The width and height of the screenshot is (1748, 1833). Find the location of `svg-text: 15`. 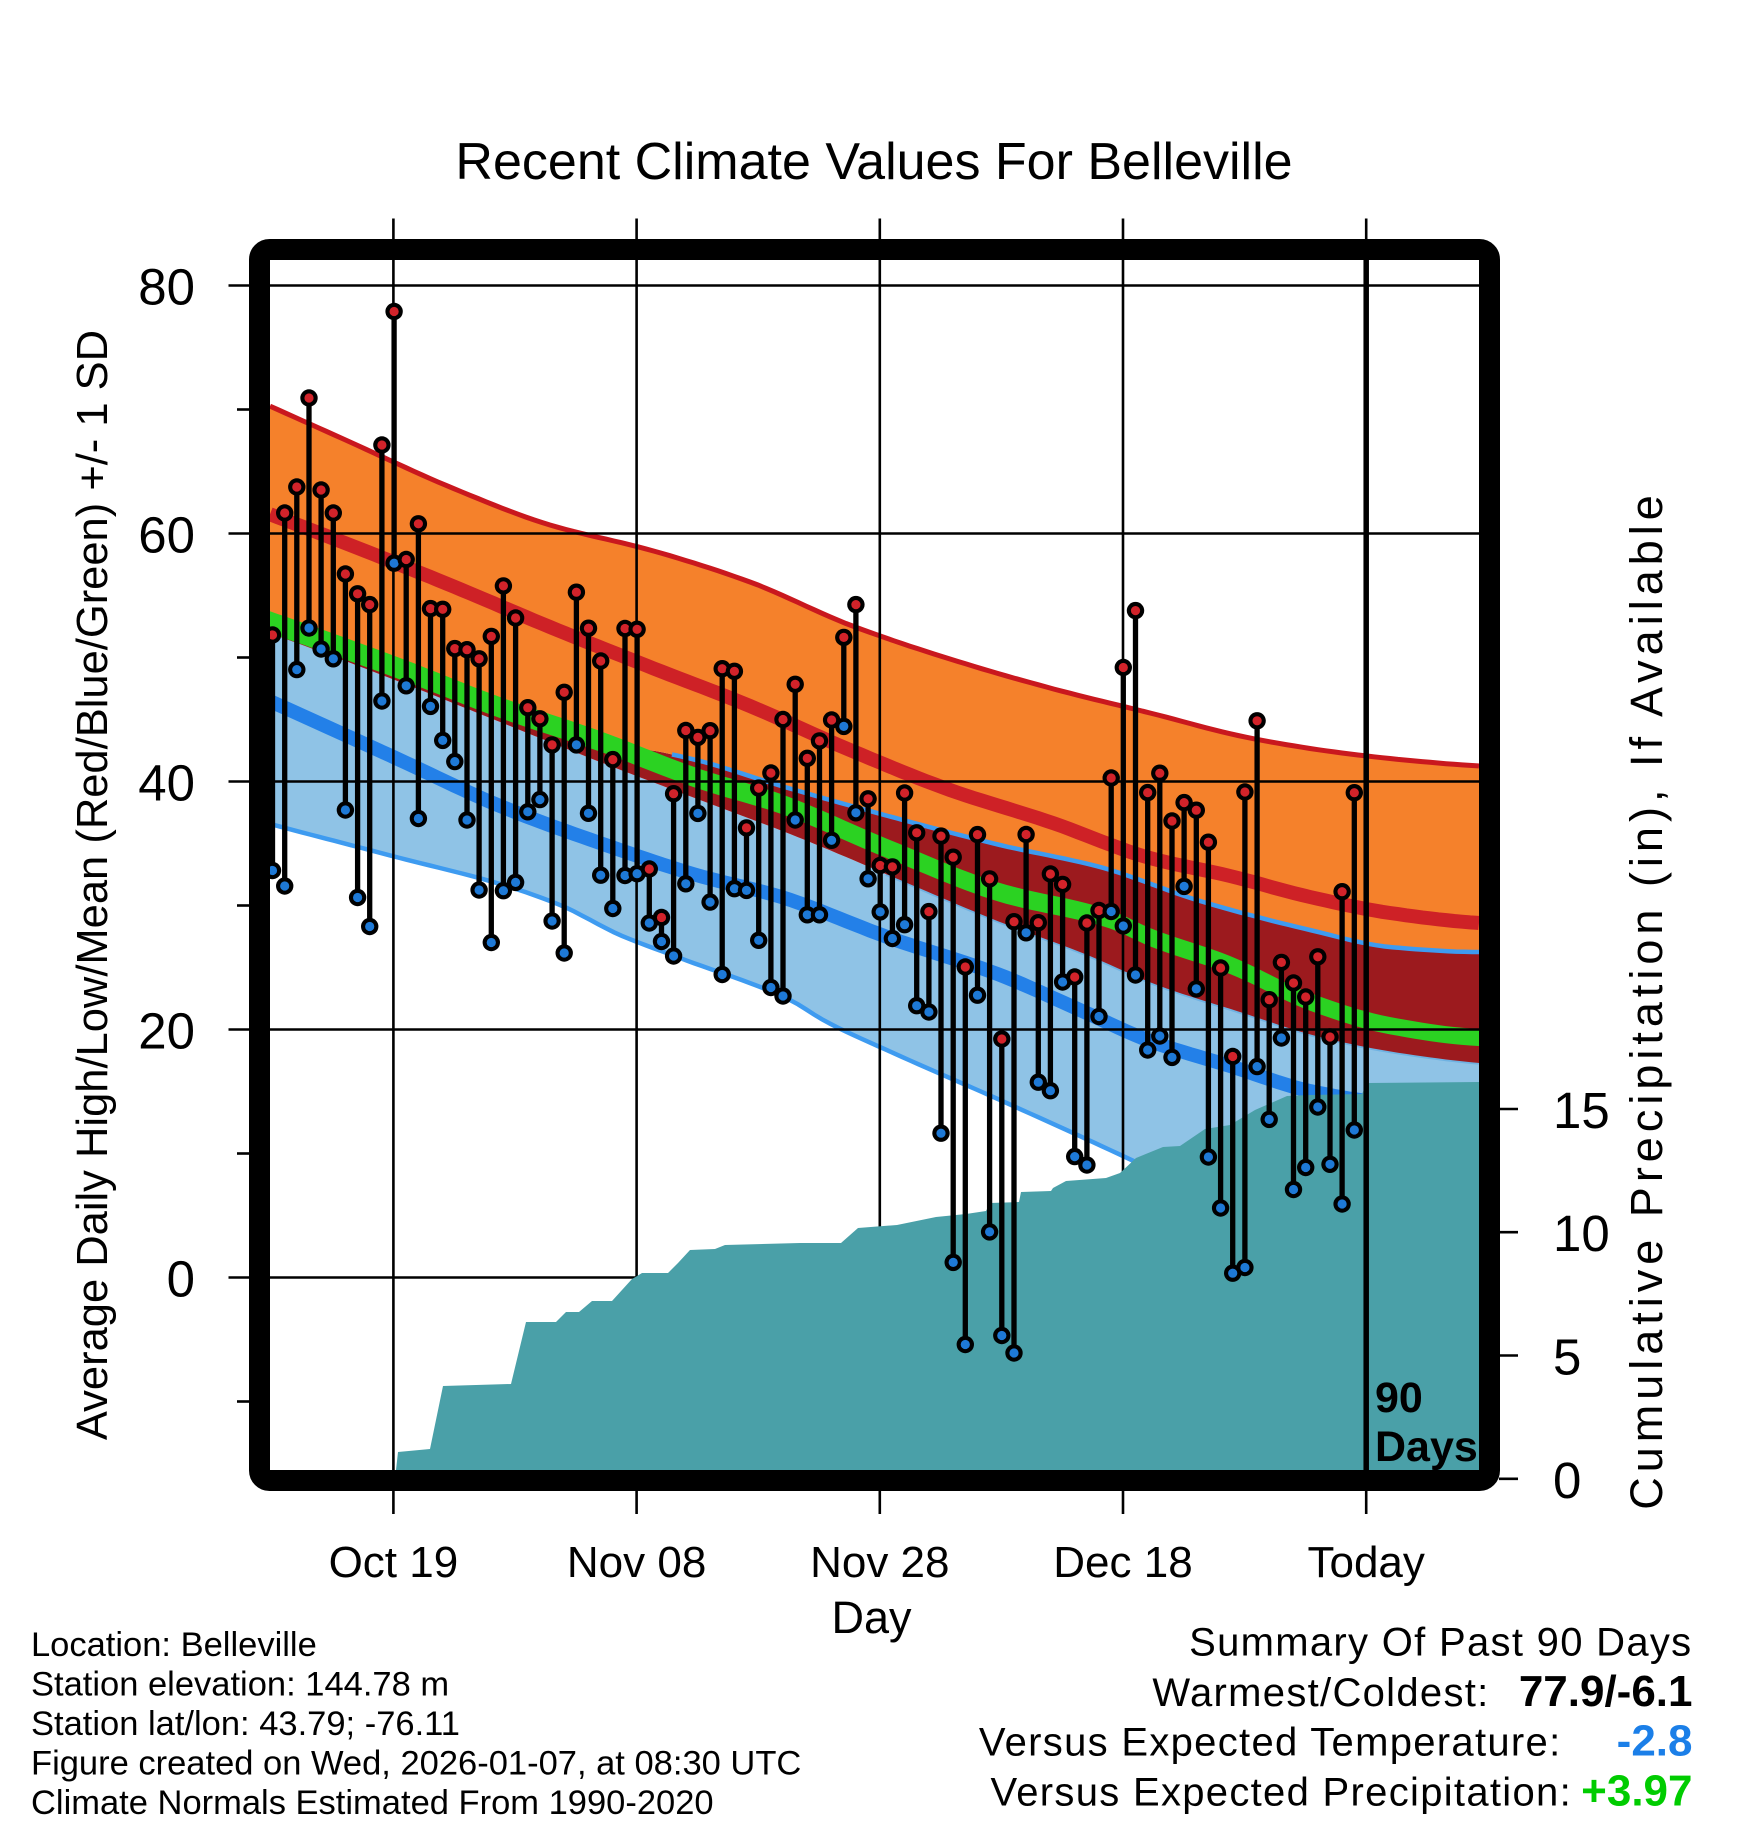

svg-text: 15 is located at coordinates (1581, 1110).